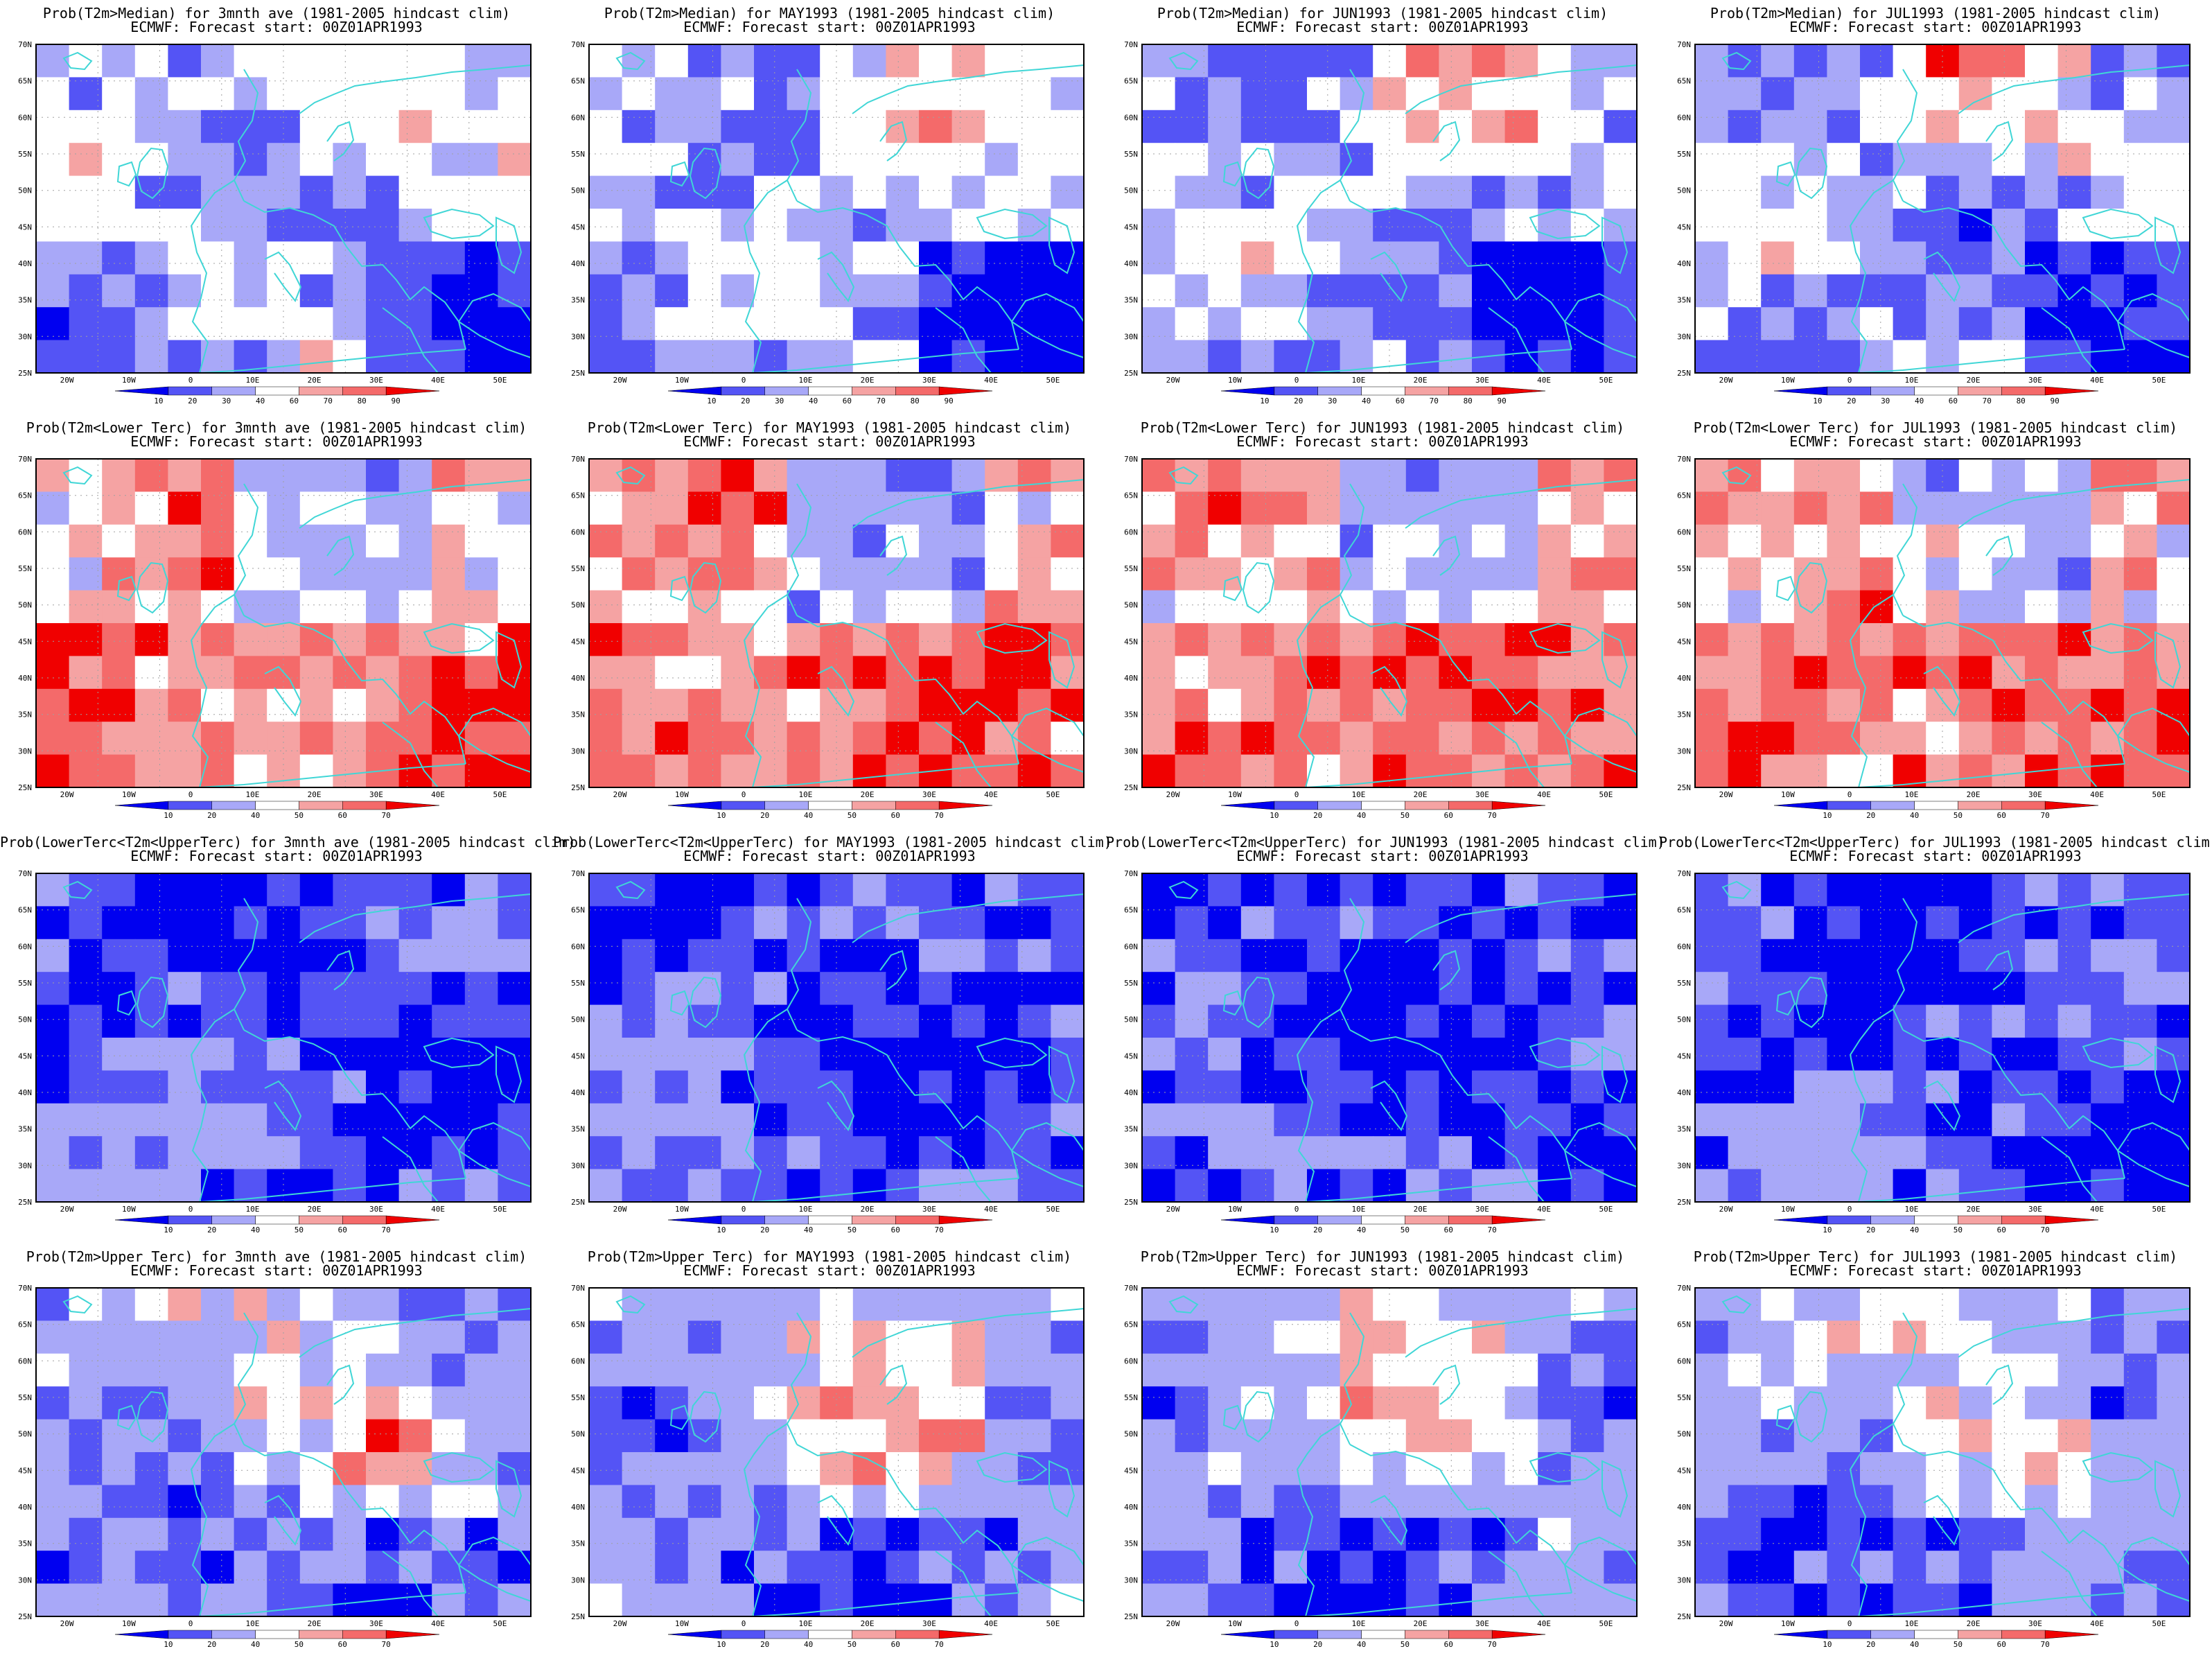 The width and height of the screenshot is (2212, 1658). What do you see at coordinates (991, 1209) in the screenshot?
I see `longitude-tick-label: 40E` at bounding box center [991, 1209].